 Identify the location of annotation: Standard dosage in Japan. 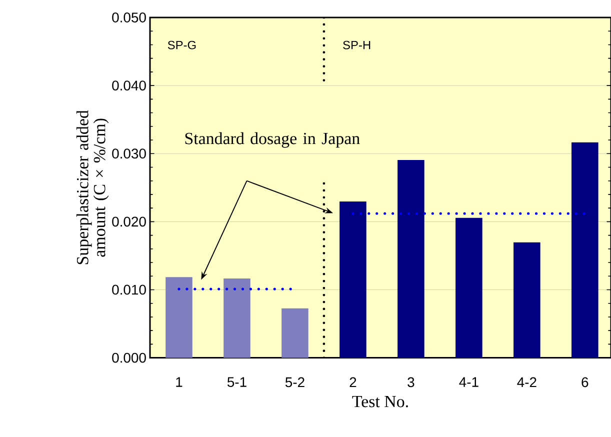
(272, 140).